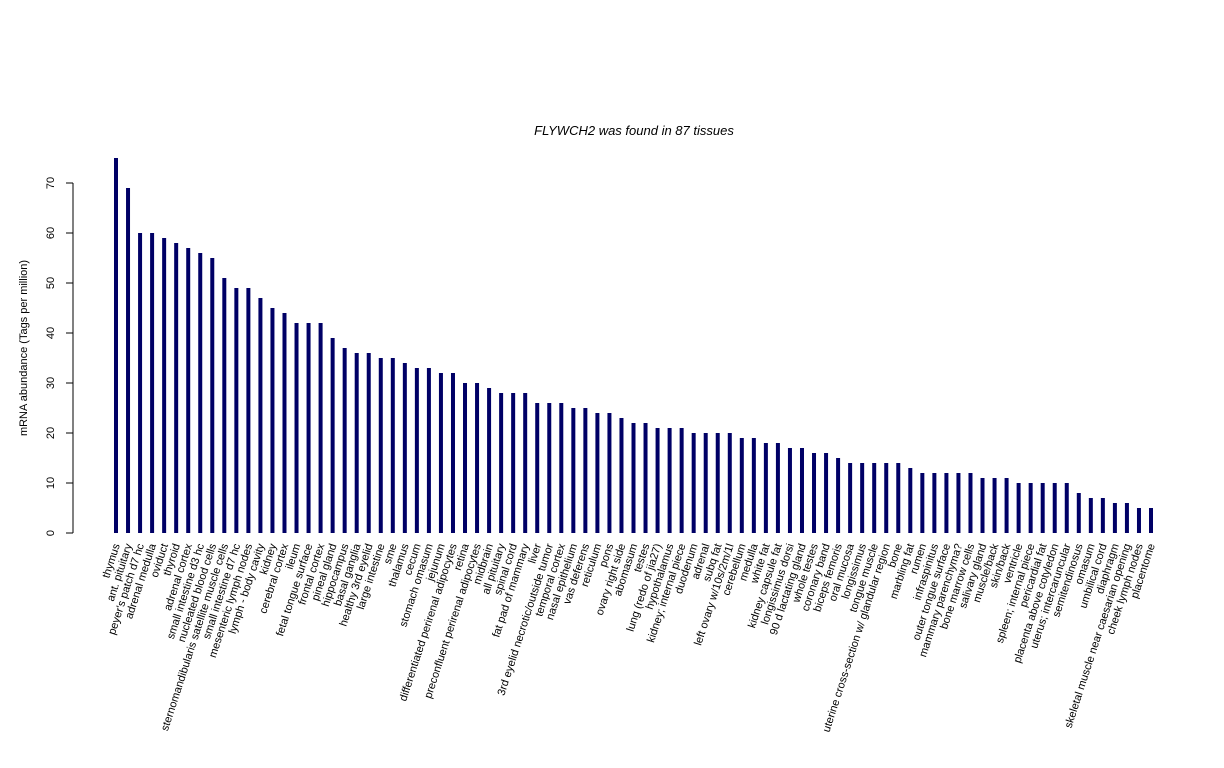  Describe the element at coordinates (51, 533) in the screenshot. I see `y-tick-label: 0` at that location.